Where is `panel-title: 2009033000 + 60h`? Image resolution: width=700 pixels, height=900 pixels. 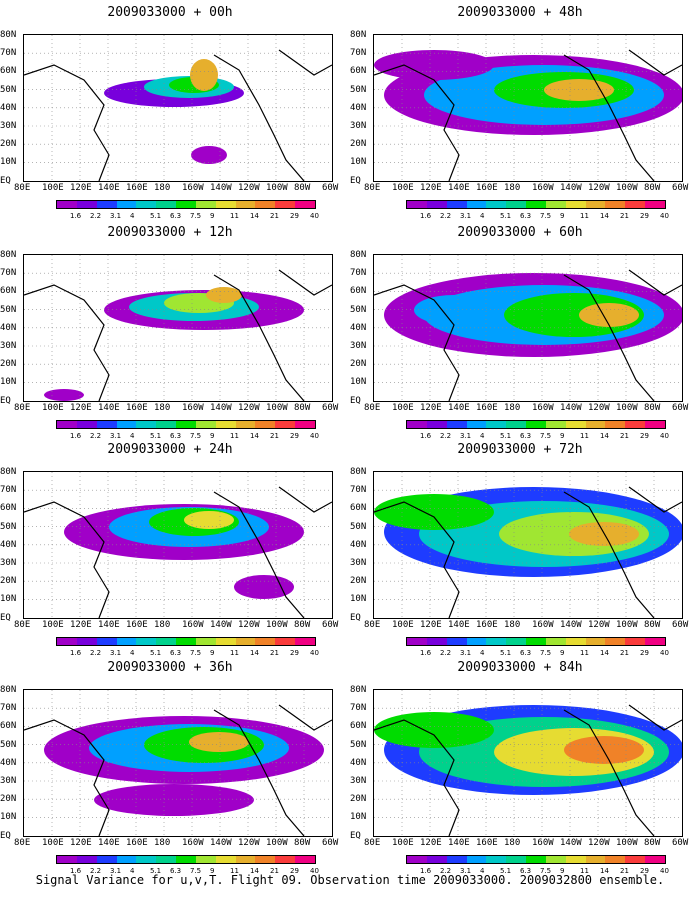
panel-title: 2009033000 + 60h is located at coordinates (520, 232).